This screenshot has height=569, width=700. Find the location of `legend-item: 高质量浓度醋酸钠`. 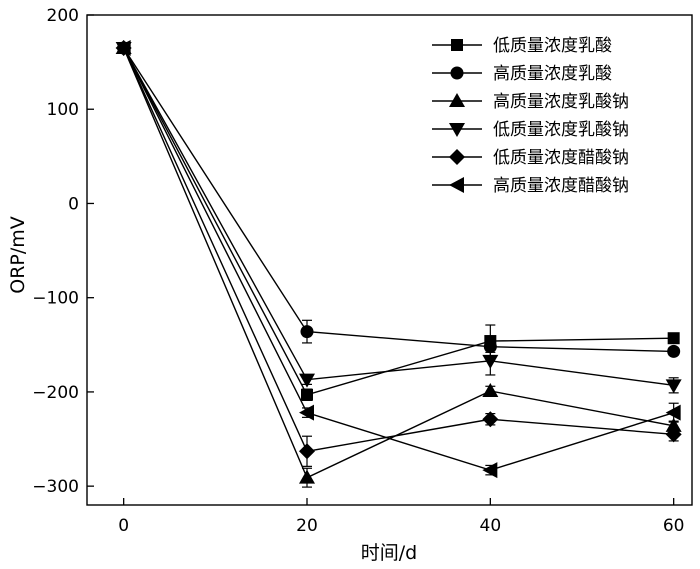

legend-item: 高质量浓度醋酸钠 is located at coordinates (530, 186).